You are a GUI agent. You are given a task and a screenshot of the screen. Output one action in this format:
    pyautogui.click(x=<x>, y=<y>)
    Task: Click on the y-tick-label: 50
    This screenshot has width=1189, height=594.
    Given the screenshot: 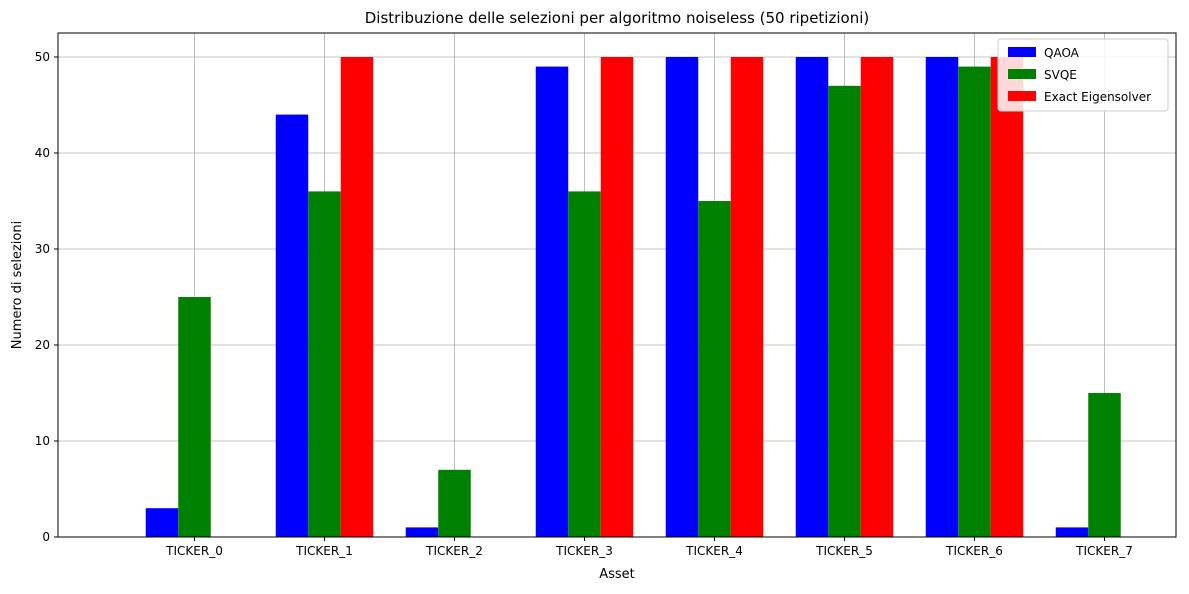 What is the action you would take?
    pyautogui.click(x=42, y=57)
    